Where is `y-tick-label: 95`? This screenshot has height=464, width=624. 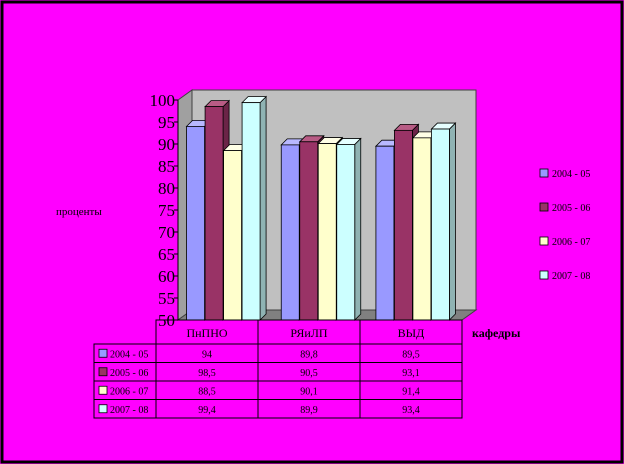
y-tick-label: 95 is located at coordinates (166, 122).